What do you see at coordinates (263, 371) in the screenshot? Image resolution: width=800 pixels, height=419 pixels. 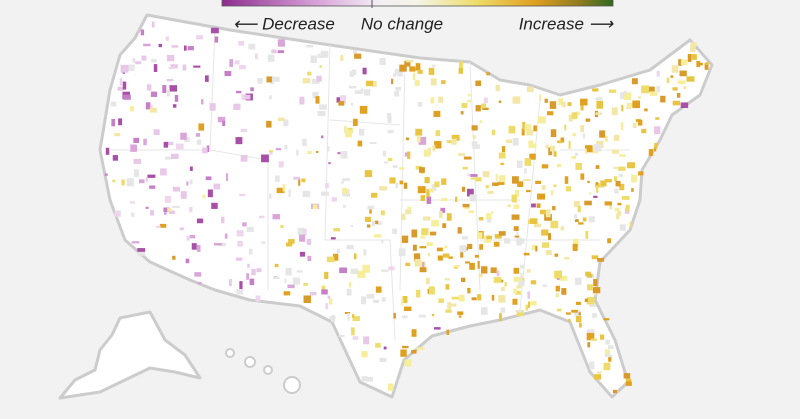 I see `hawaii` at bounding box center [263, 371].